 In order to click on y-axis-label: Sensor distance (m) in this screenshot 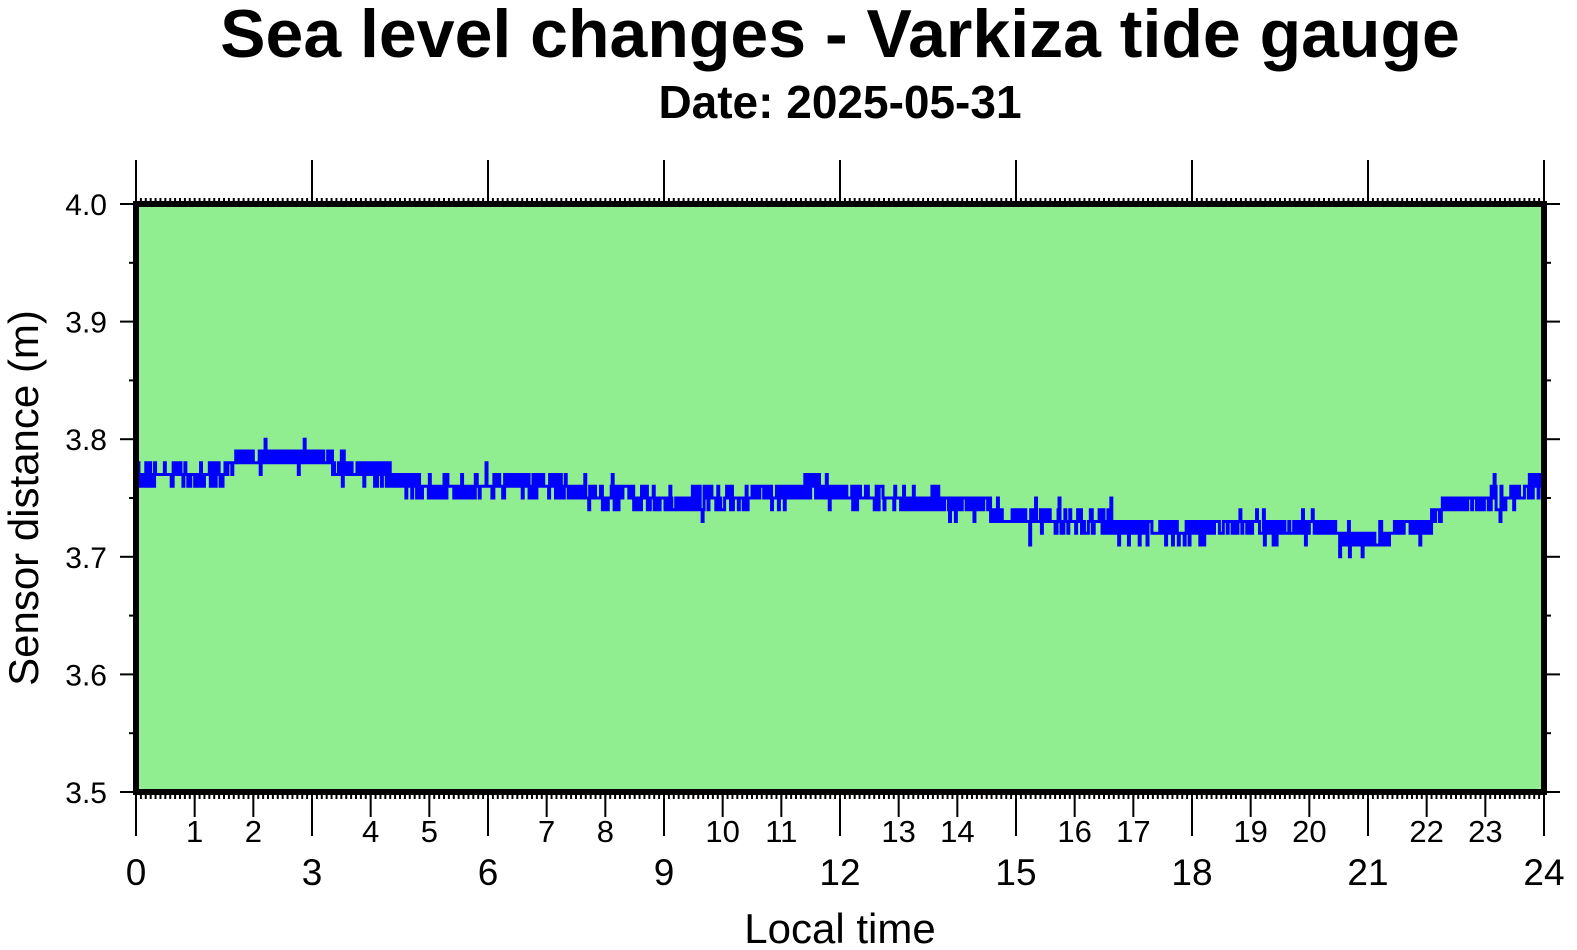, I will do `click(23, 498)`.